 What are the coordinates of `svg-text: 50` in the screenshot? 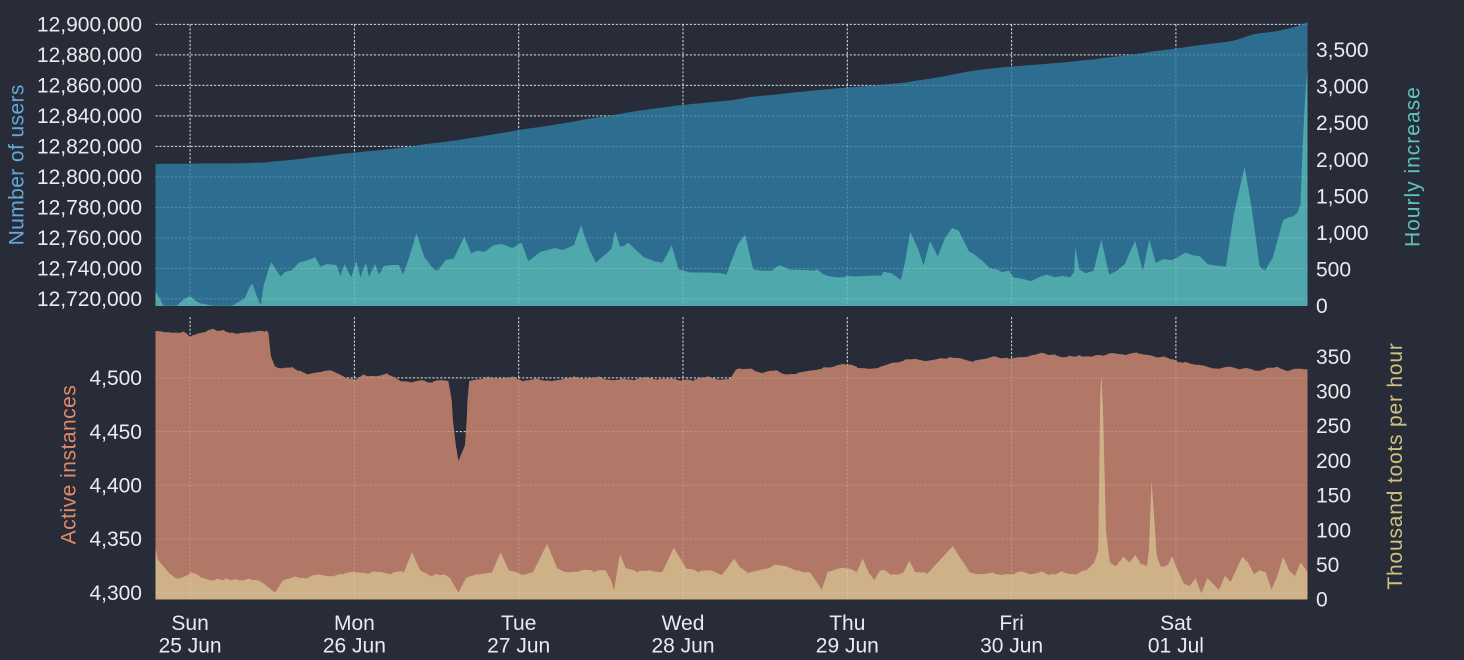 It's located at (1327, 565).